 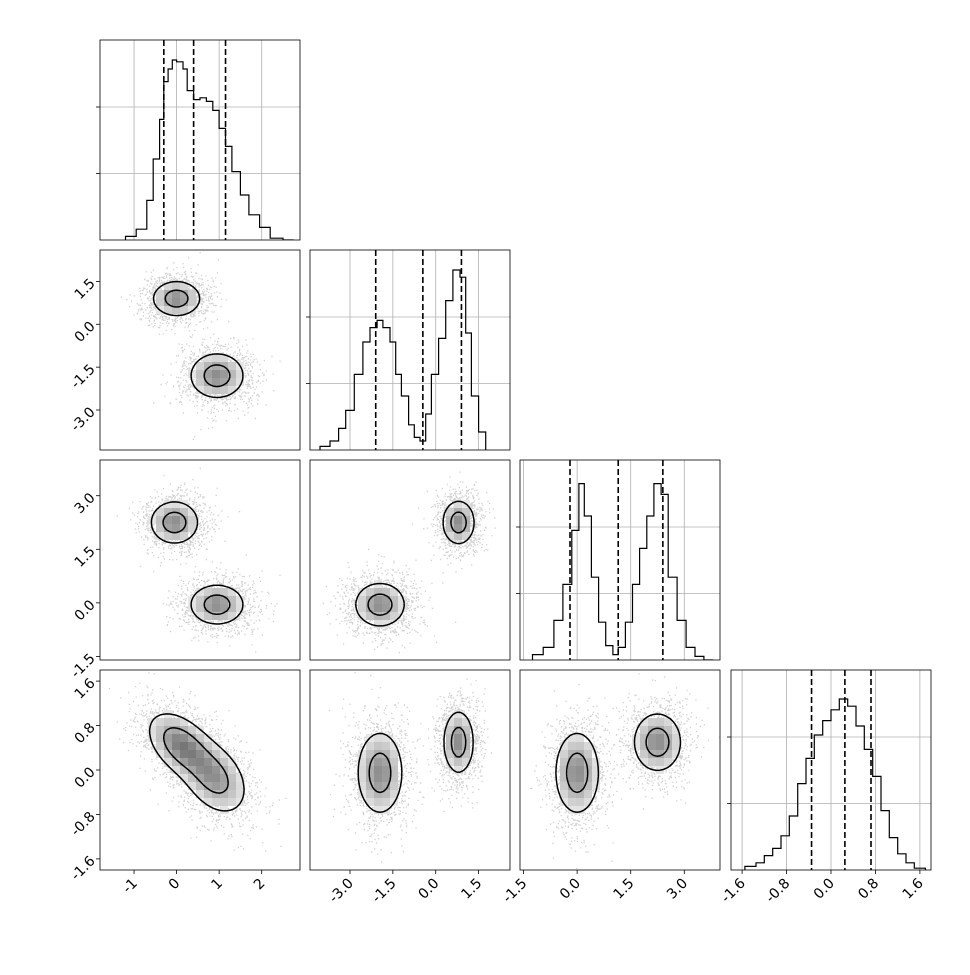 What do you see at coordinates (913, 888) in the screenshot?
I see `x-tick-label: 1.6` at bounding box center [913, 888].